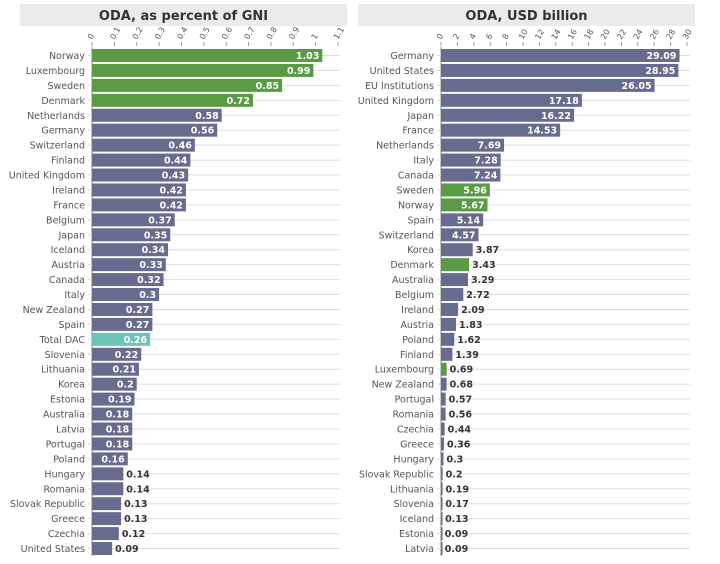 This screenshot has width=720, height=564. What do you see at coordinates (126, 355) in the screenshot?
I see `value-label: 0.22` at bounding box center [126, 355].